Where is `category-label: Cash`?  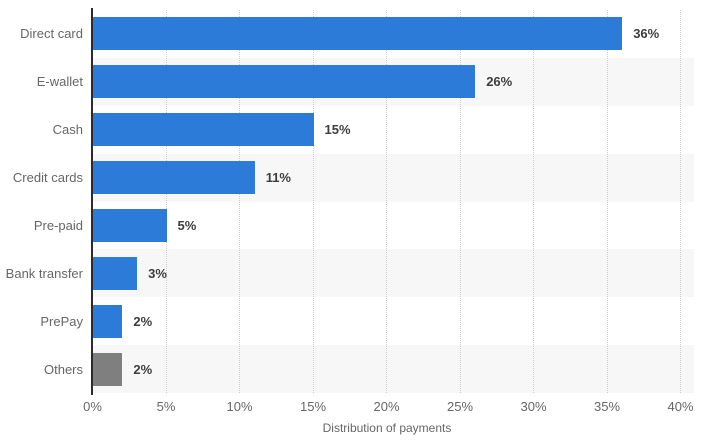 category-label: Cash is located at coordinates (67, 130).